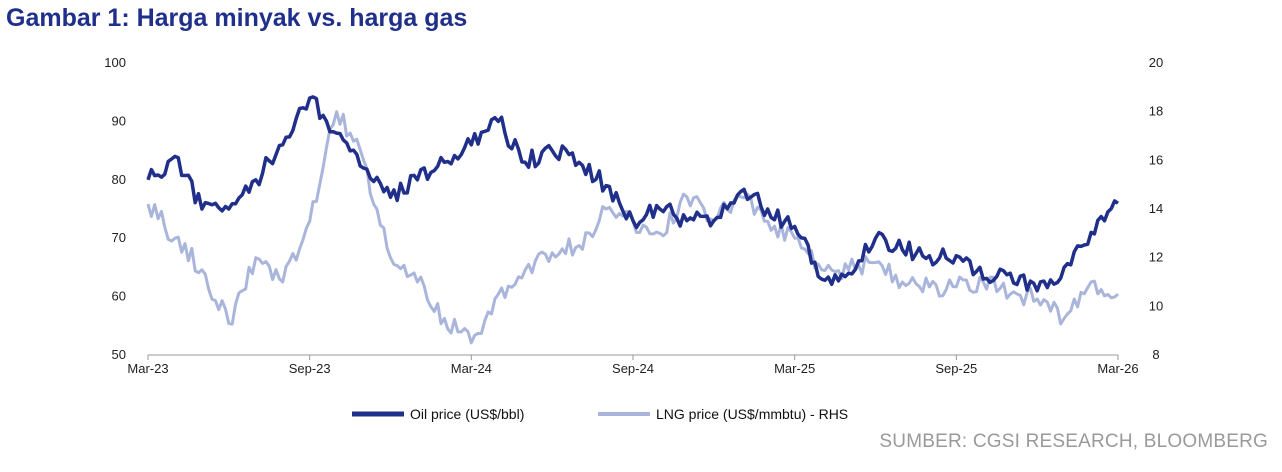 The width and height of the screenshot is (1282, 472). I want to click on right-tick-label: 12, so click(1156, 257).